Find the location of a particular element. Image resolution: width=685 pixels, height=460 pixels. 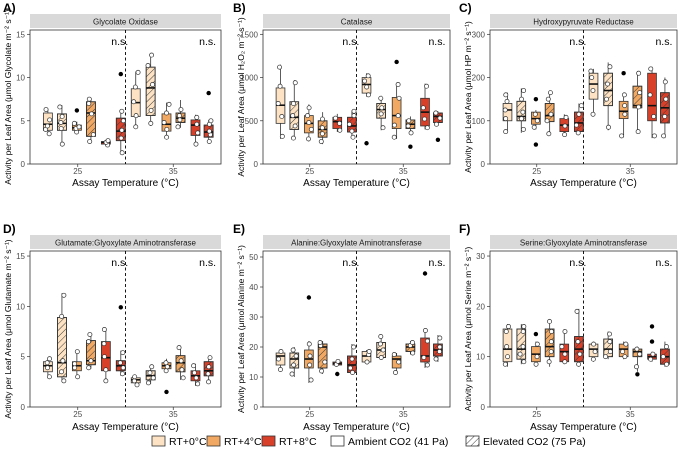

legend-item-elevated: Elevated CO2 (75 Pa) is located at coordinates (525, 441).